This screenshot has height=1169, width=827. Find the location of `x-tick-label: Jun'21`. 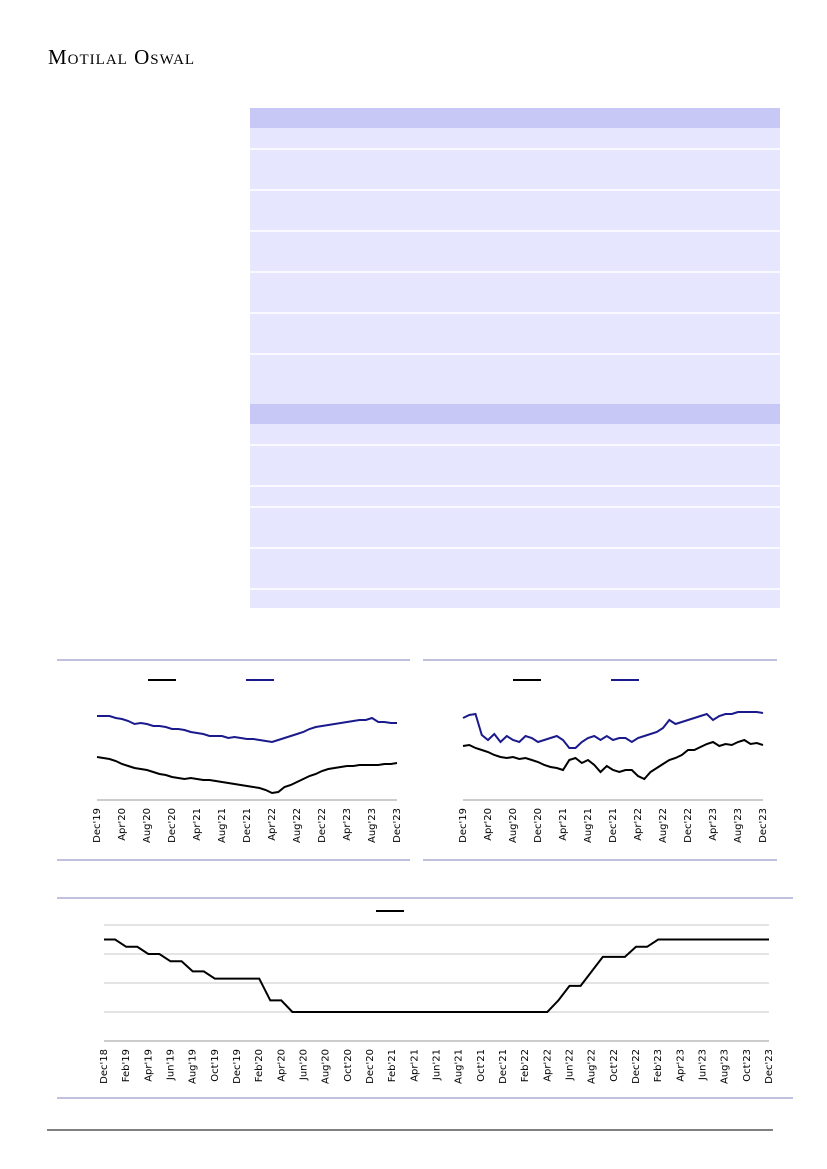

x-tick-label: Jun'21 is located at coordinates (437, 1065).